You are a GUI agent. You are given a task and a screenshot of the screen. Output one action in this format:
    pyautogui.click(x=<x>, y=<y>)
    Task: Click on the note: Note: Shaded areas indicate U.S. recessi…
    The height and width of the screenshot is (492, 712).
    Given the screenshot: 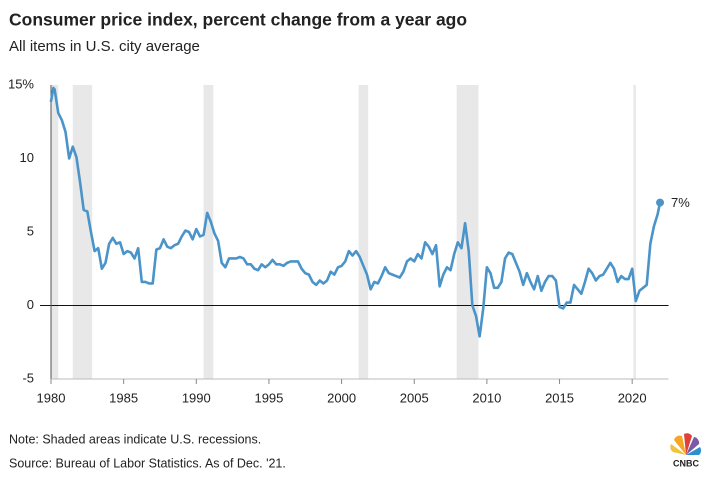 What is the action you would take?
    pyautogui.click(x=135, y=439)
    